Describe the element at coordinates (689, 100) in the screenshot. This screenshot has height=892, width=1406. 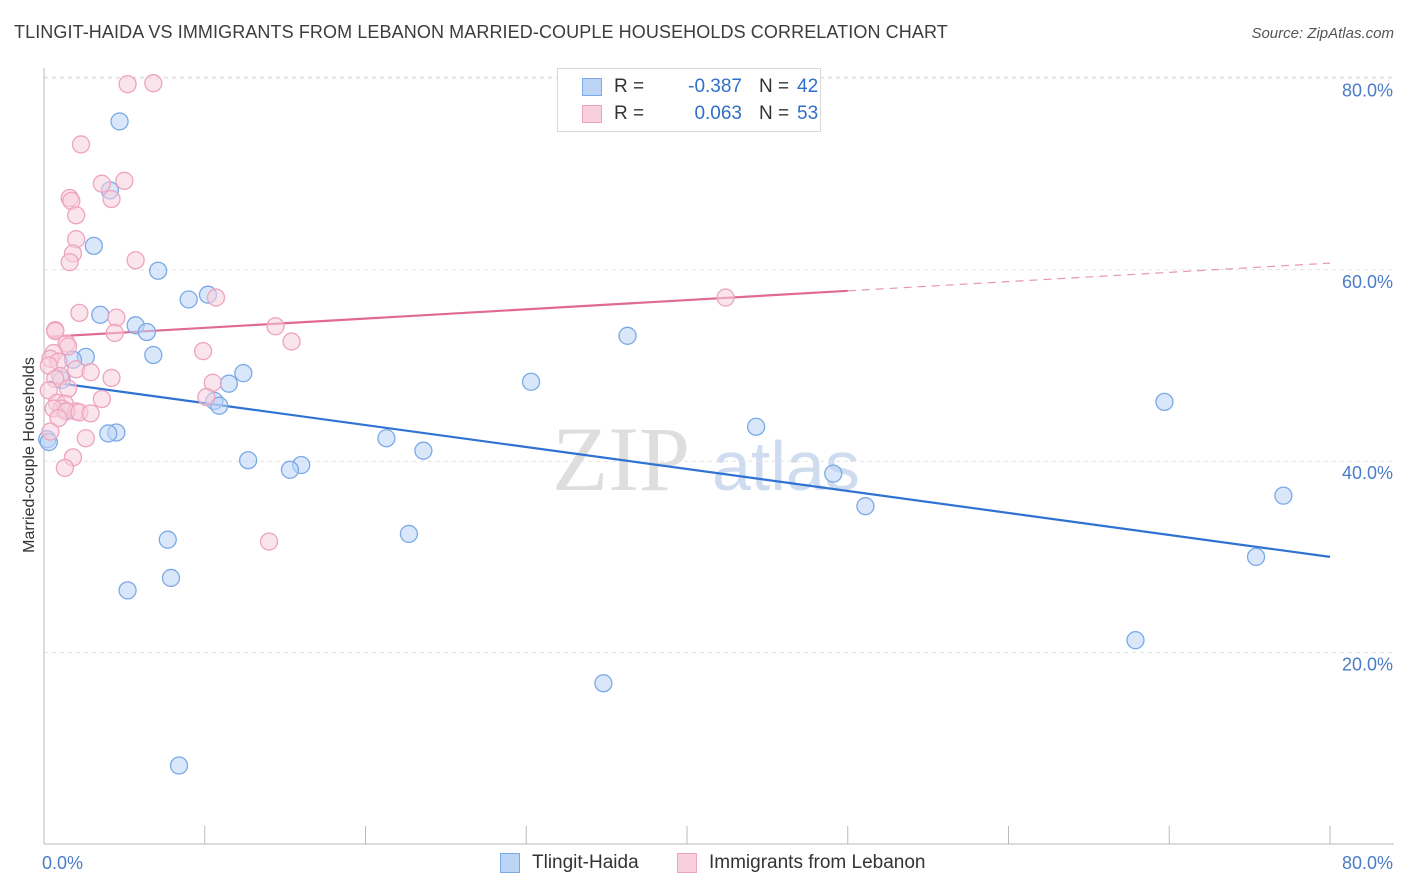
I see `correlation-legend: R = -0.387 N = 42 R = 0.063 N = 53` at that location.